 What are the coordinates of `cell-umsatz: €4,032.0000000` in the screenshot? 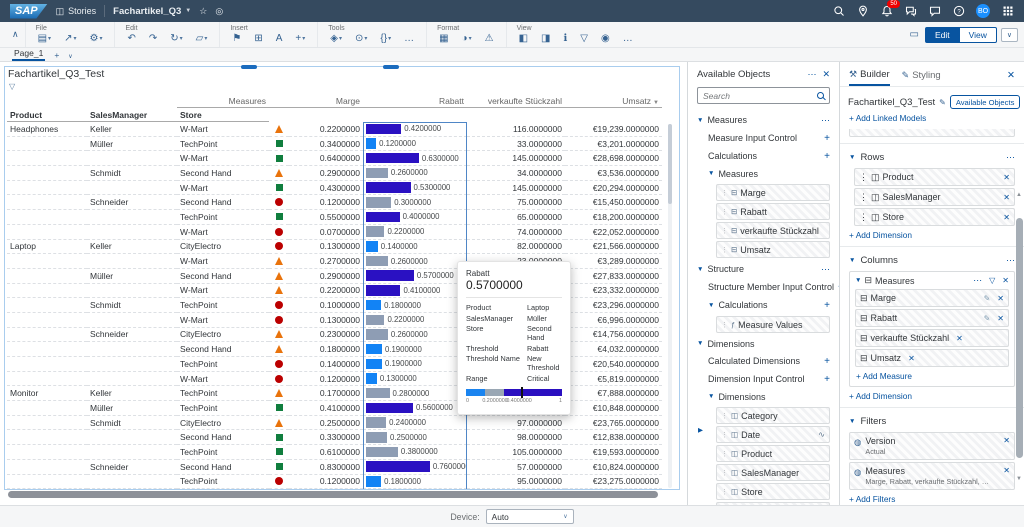 It's located at (613, 349).